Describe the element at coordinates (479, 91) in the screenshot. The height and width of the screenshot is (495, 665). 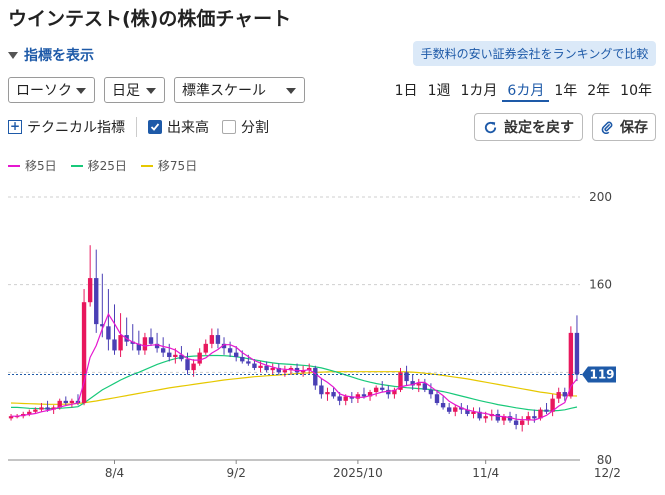
I see `period-tab-1m: 1カ月` at that location.